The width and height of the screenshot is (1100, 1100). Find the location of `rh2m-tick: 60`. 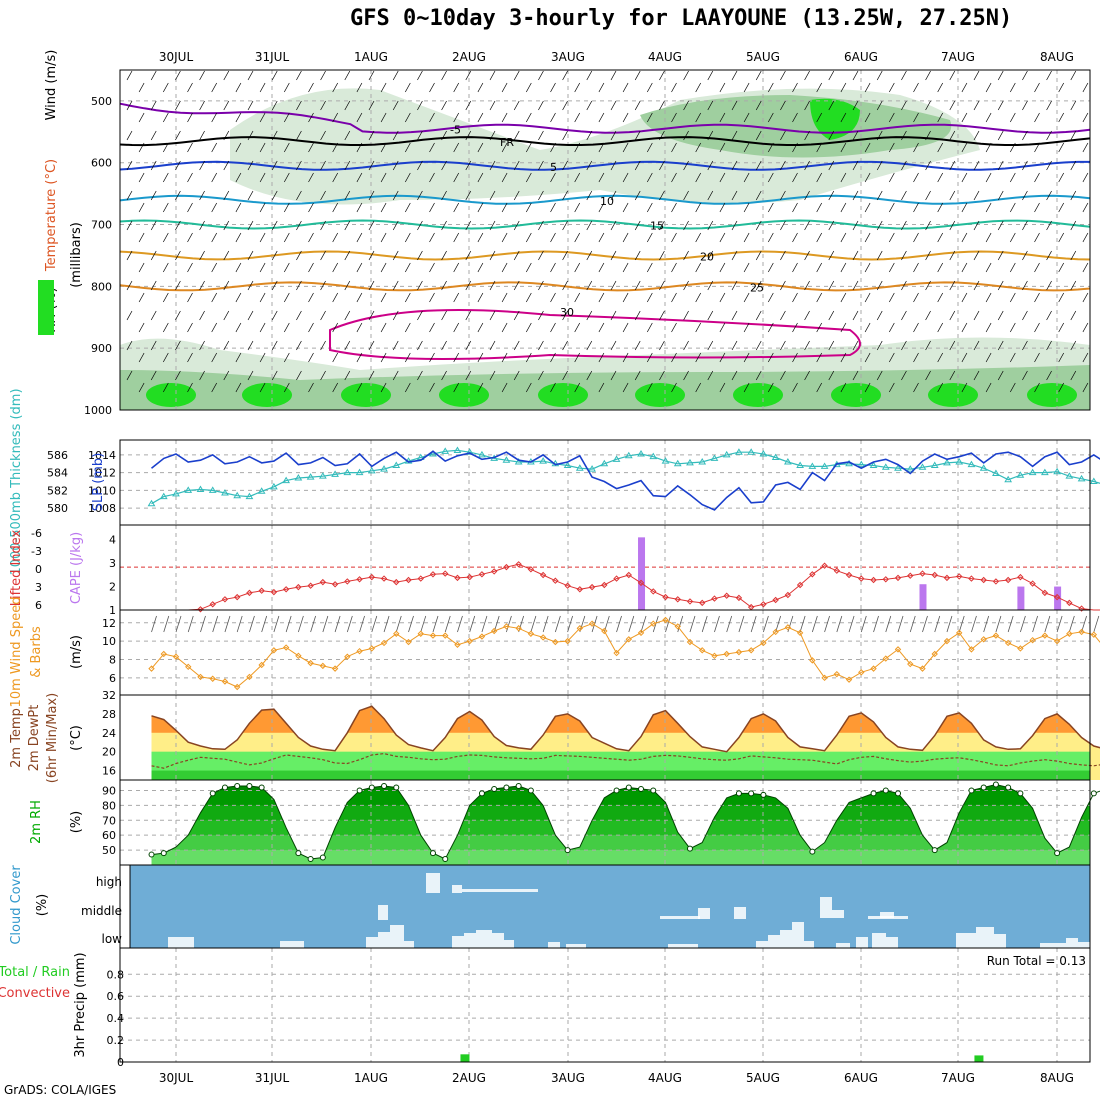

rh2m-tick: 60 is located at coordinates (109, 835).